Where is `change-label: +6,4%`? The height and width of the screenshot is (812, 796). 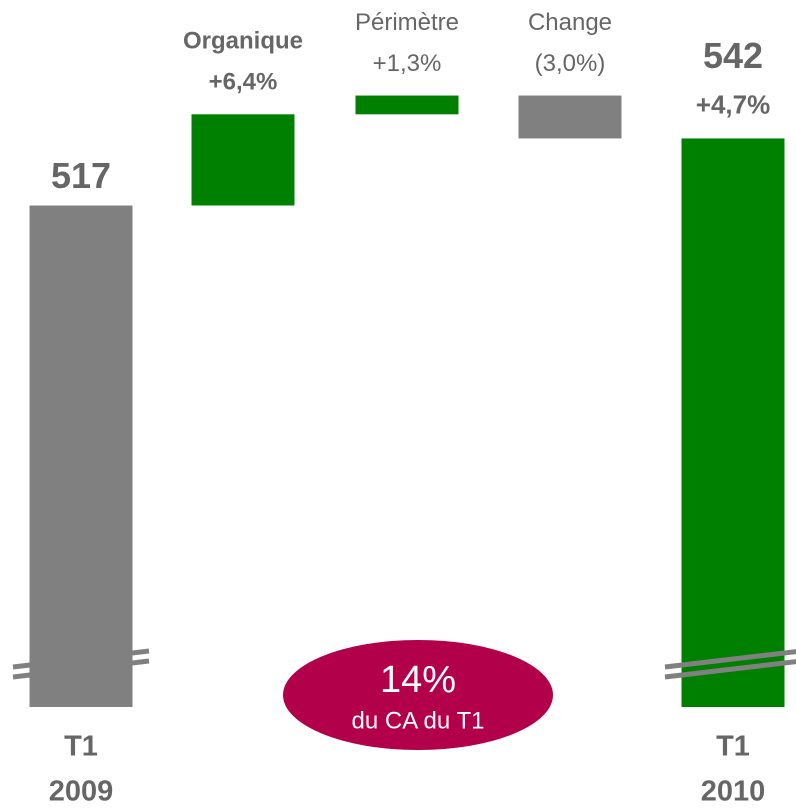
change-label: +6,4% is located at coordinates (243, 82).